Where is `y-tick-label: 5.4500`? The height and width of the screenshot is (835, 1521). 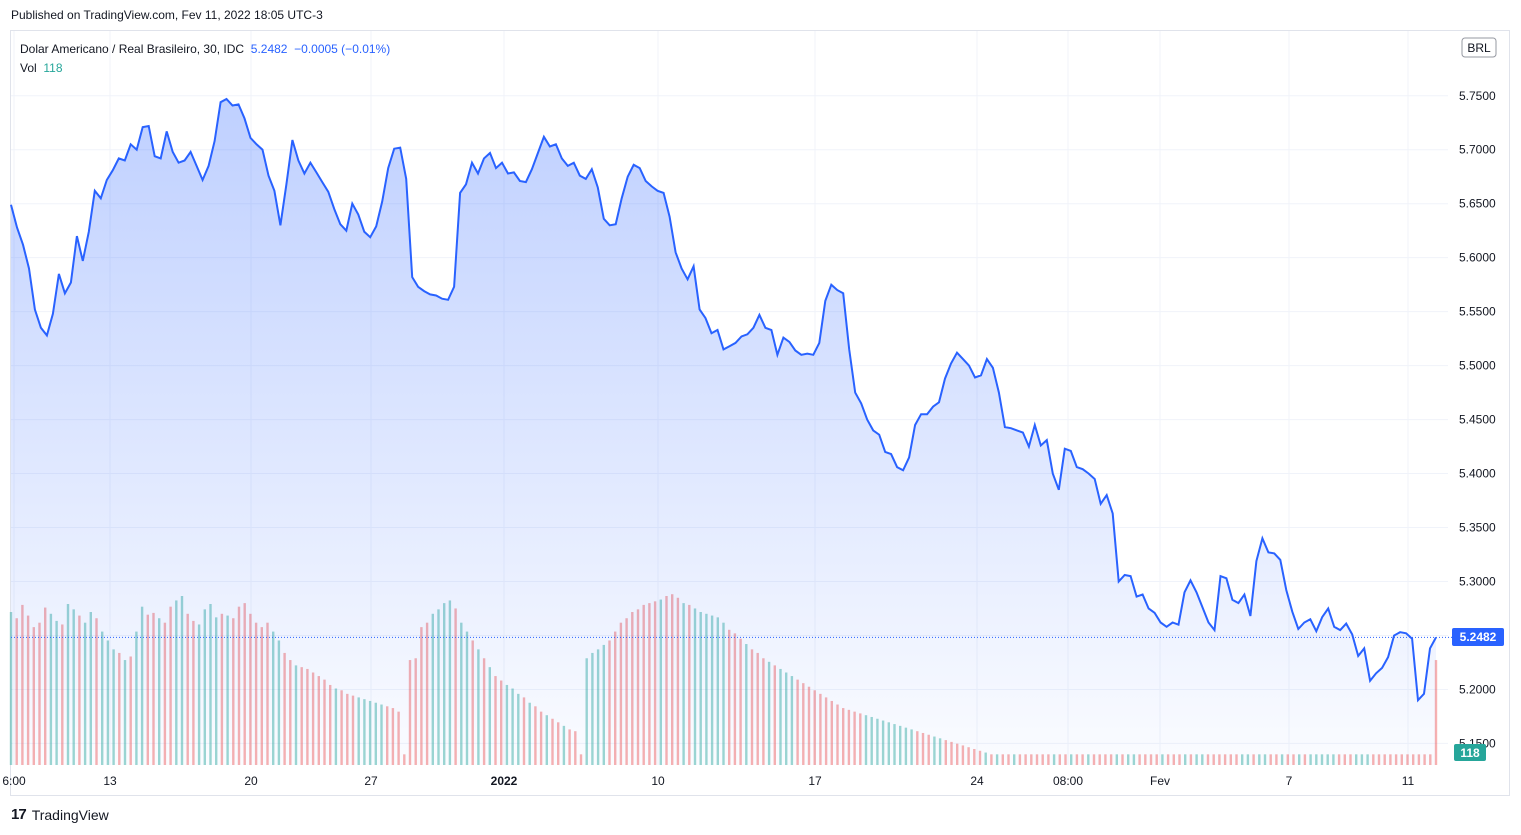 y-tick-label: 5.4500 is located at coordinates (1477, 420).